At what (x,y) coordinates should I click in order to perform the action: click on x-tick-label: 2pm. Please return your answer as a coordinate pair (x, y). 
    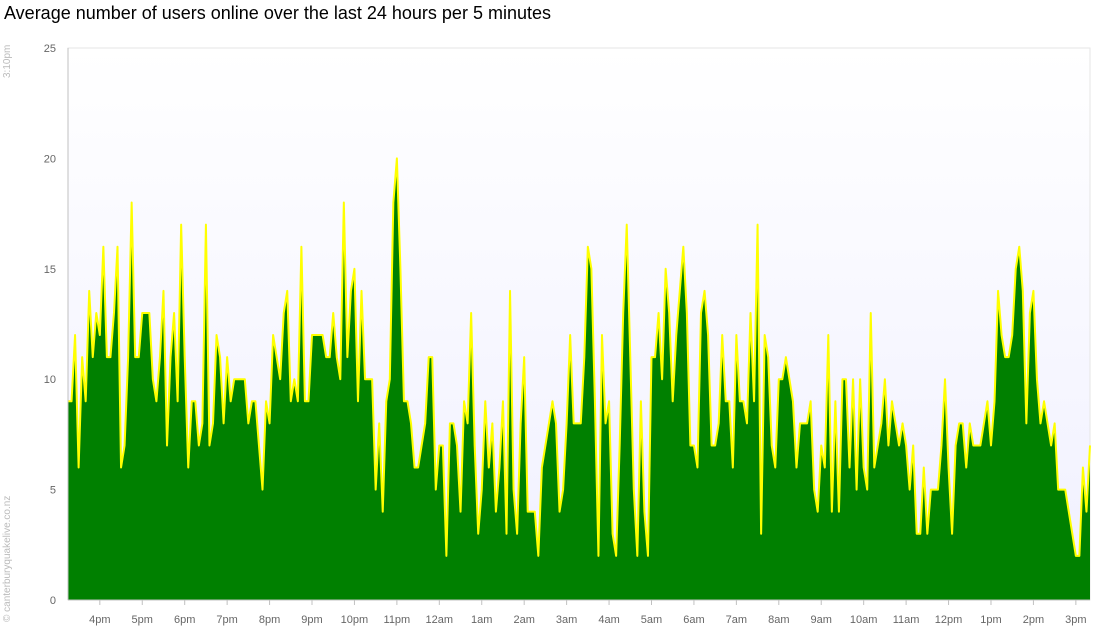
    Looking at the image, I should click on (1033, 620).